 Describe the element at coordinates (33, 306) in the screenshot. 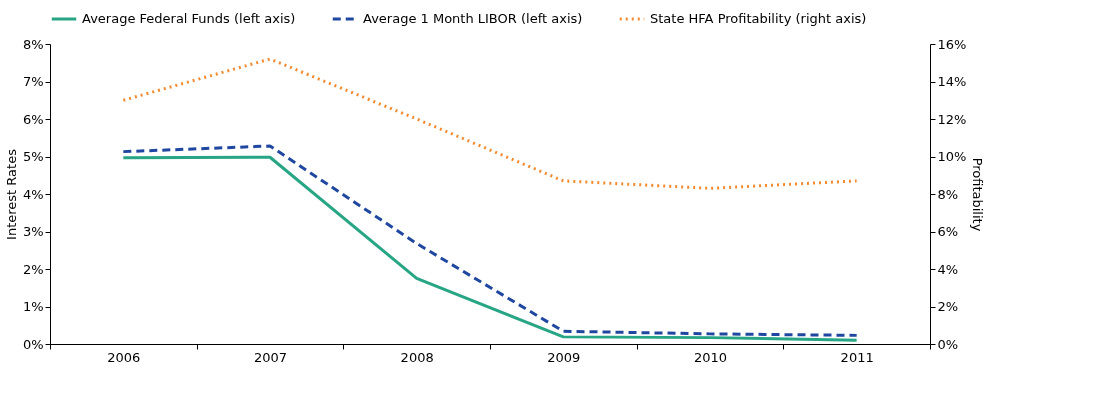

I see `y-tick-label: 1%` at that location.